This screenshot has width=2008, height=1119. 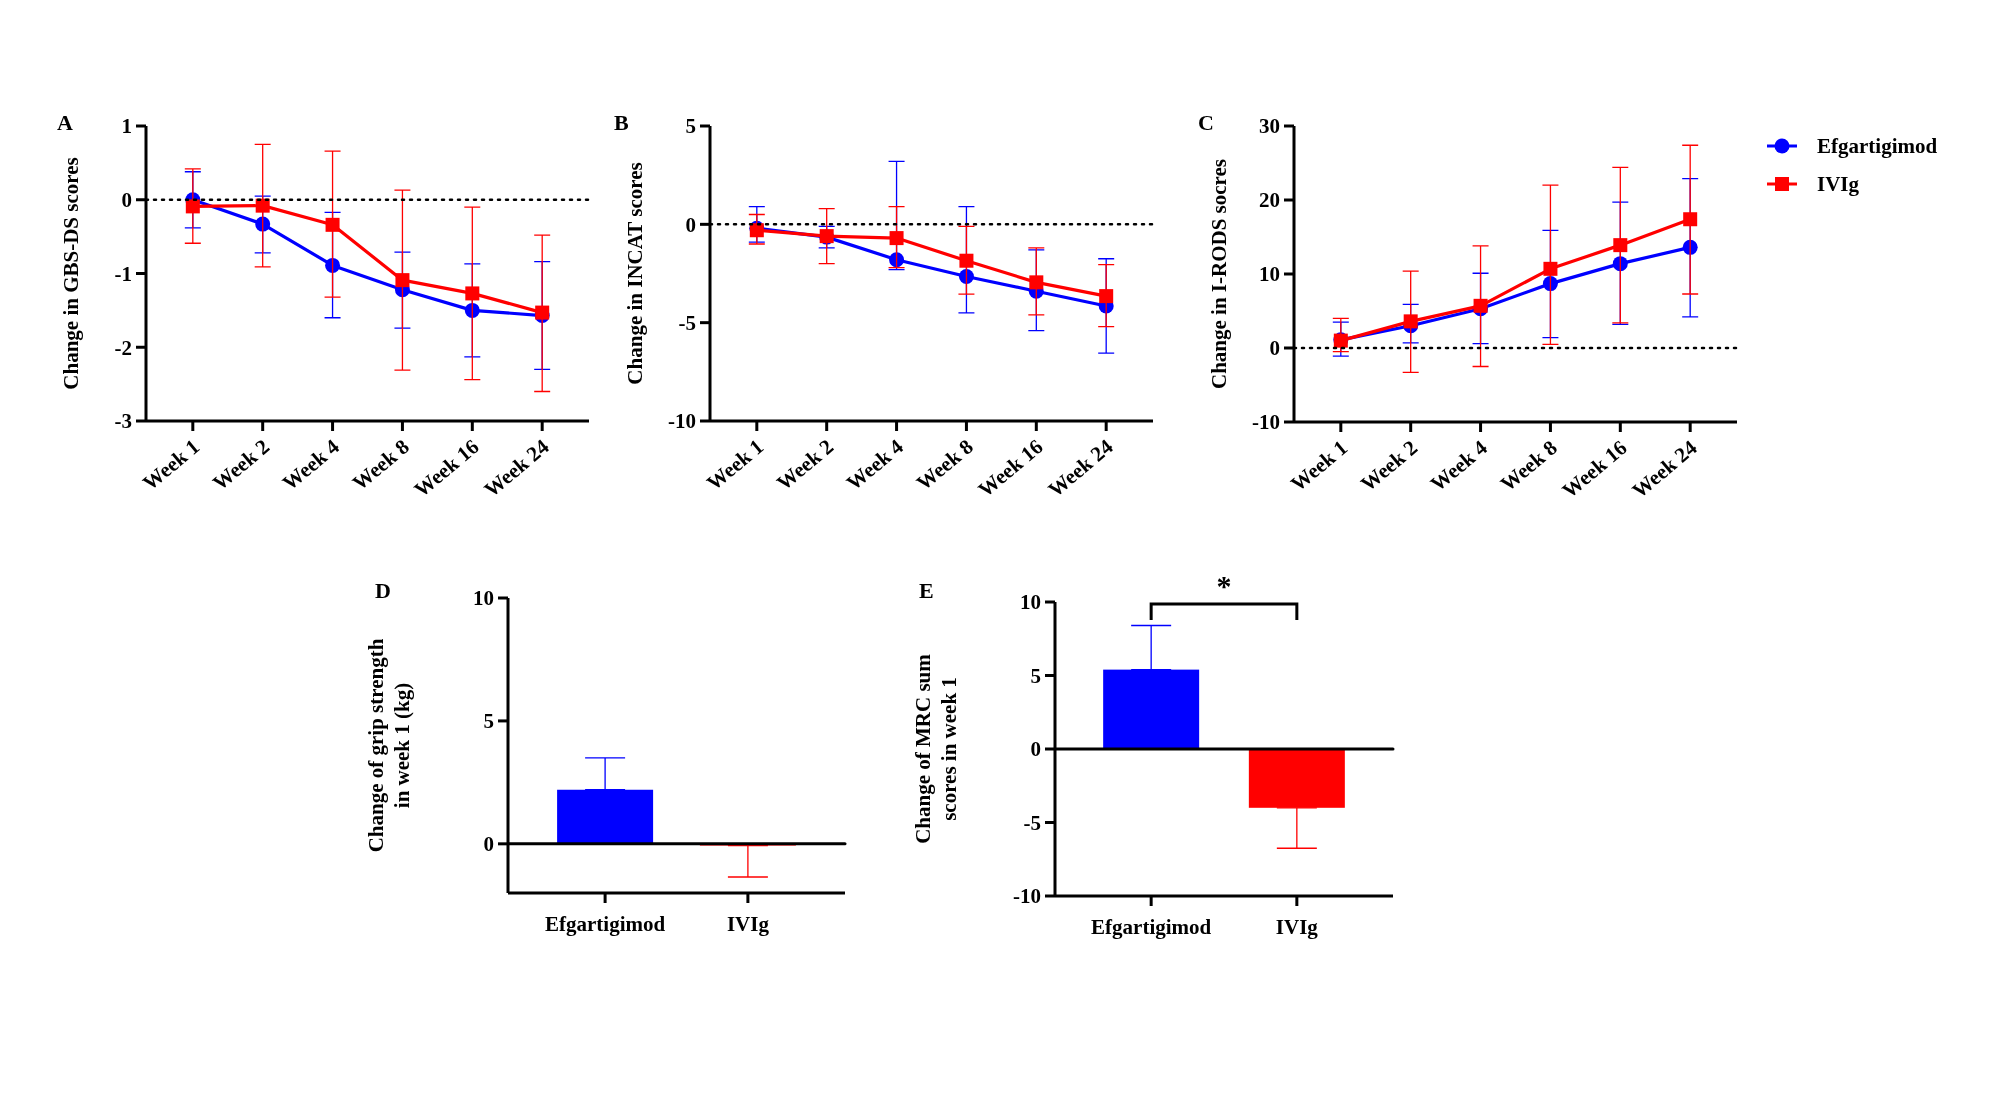 What do you see at coordinates (1269, 126) in the screenshot?
I see `y-tick-label: 30` at bounding box center [1269, 126].